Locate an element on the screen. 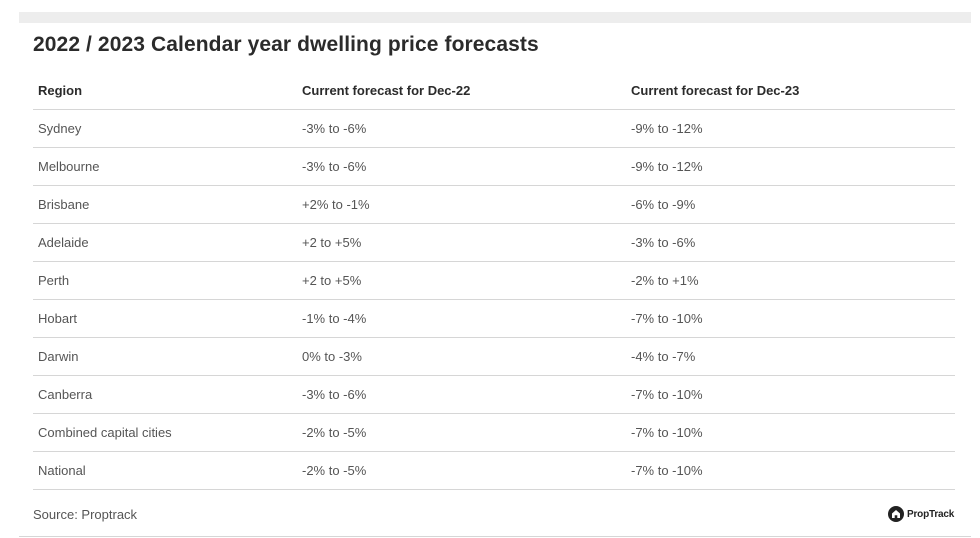  region-cell: Darwin is located at coordinates (165, 356).